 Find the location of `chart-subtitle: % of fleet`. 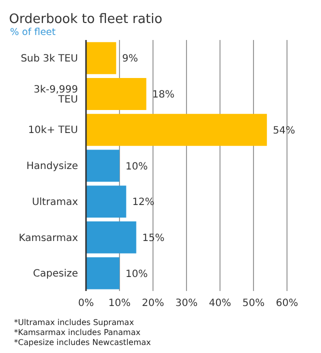

chart-subtitle: % of fleet is located at coordinates (33, 32).